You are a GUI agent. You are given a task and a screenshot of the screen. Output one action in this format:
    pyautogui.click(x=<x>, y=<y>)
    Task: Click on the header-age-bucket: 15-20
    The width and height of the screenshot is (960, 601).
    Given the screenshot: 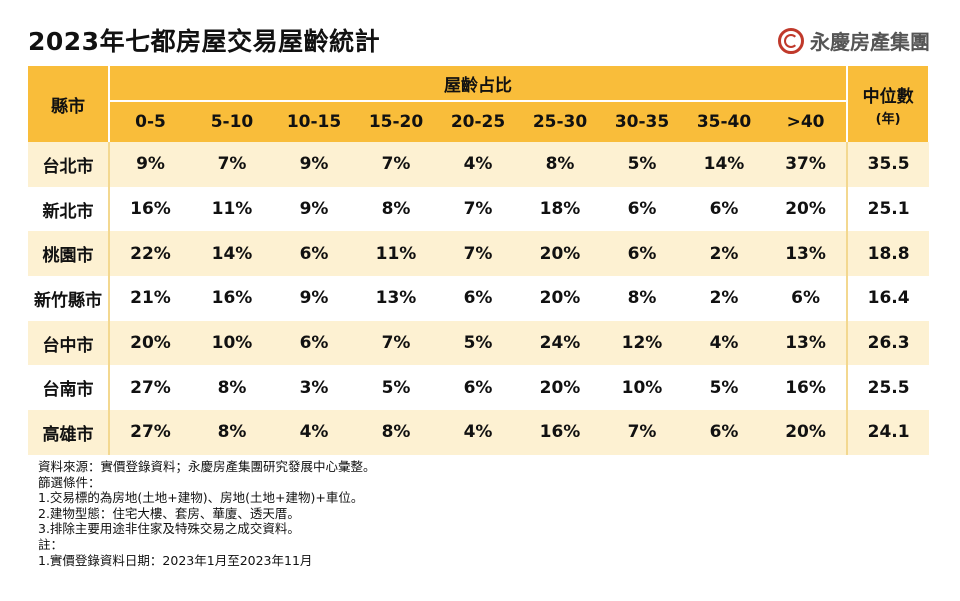 What is the action you would take?
    pyautogui.click(x=396, y=121)
    